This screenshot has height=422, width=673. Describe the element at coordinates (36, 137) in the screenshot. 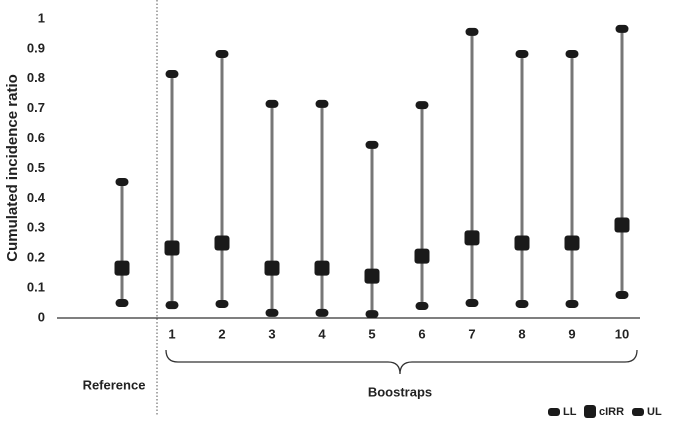

I see `y-tick-label: 0.6` at that location.